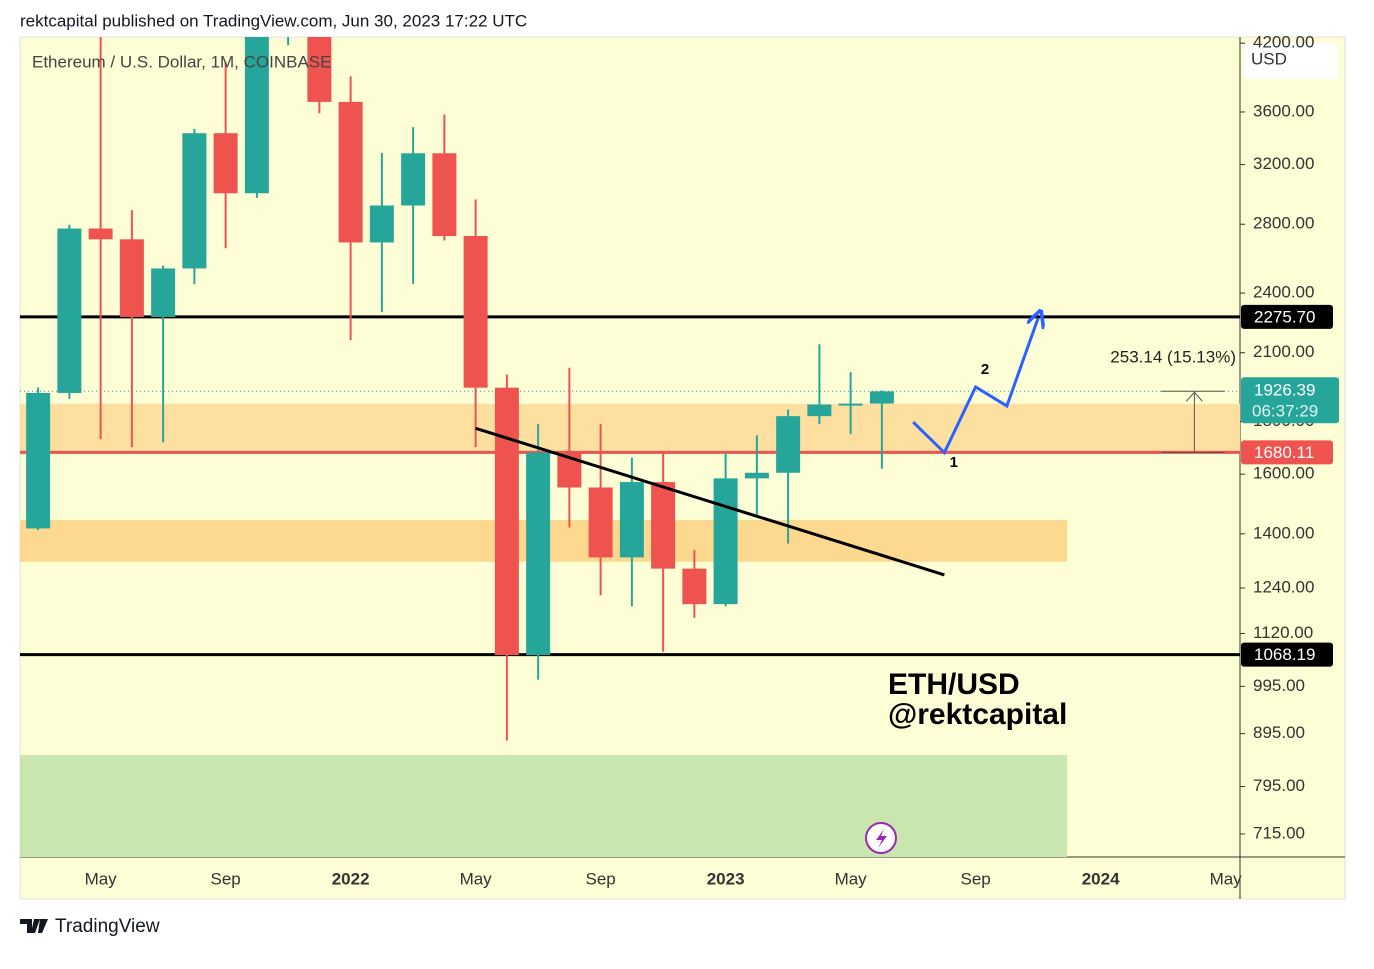 The width and height of the screenshot is (1374, 969). What do you see at coordinates (1284, 452) in the screenshot?
I see `level-price-label: 1680.11` at bounding box center [1284, 452].